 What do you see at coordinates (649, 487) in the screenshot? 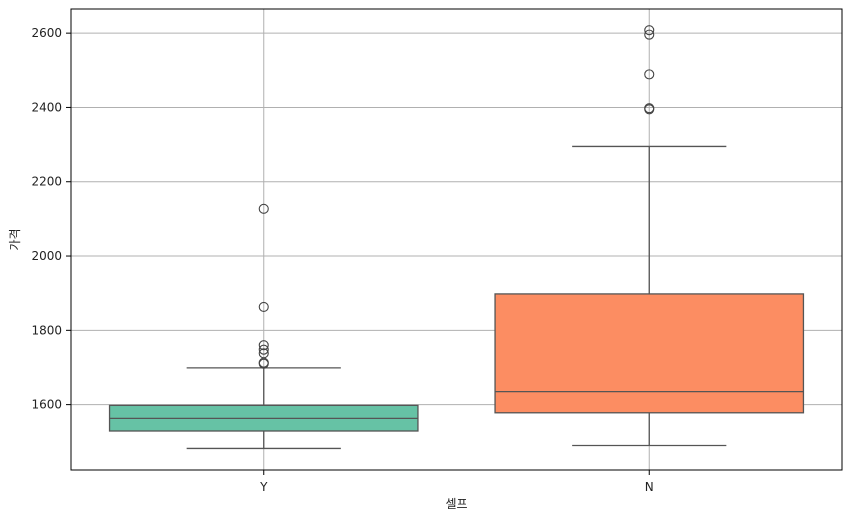
I see `x-tick-label: N` at bounding box center [649, 487].